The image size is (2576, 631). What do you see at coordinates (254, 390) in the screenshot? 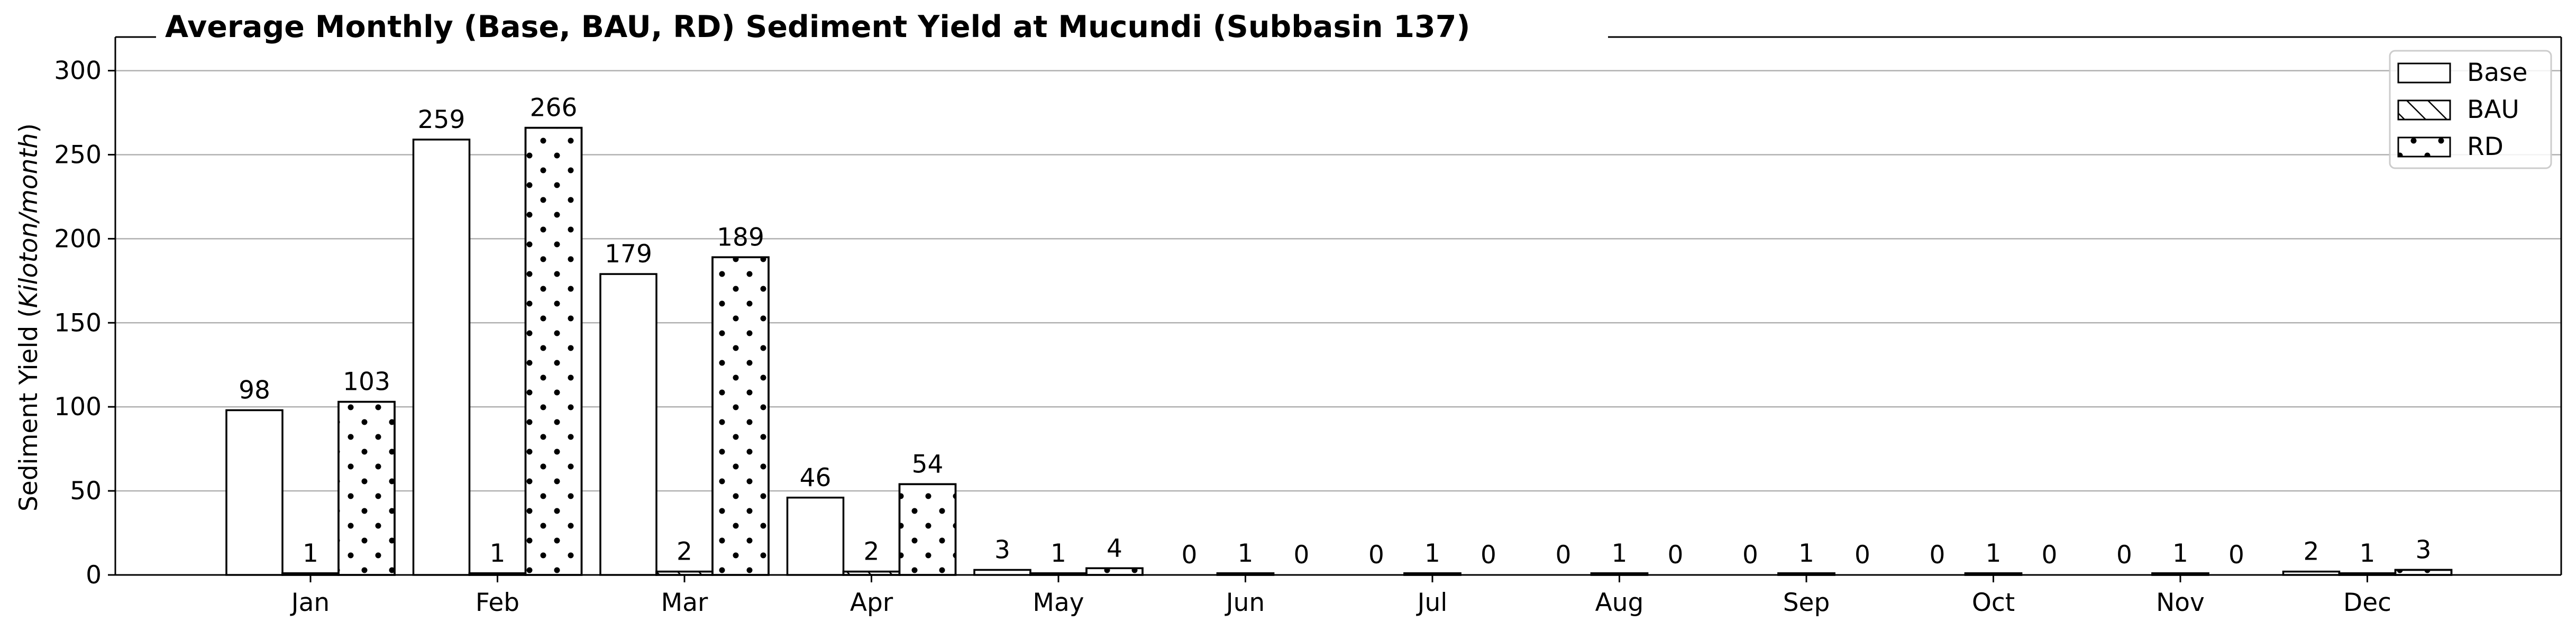
I see `data-label-base-jan: 98` at bounding box center [254, 390].